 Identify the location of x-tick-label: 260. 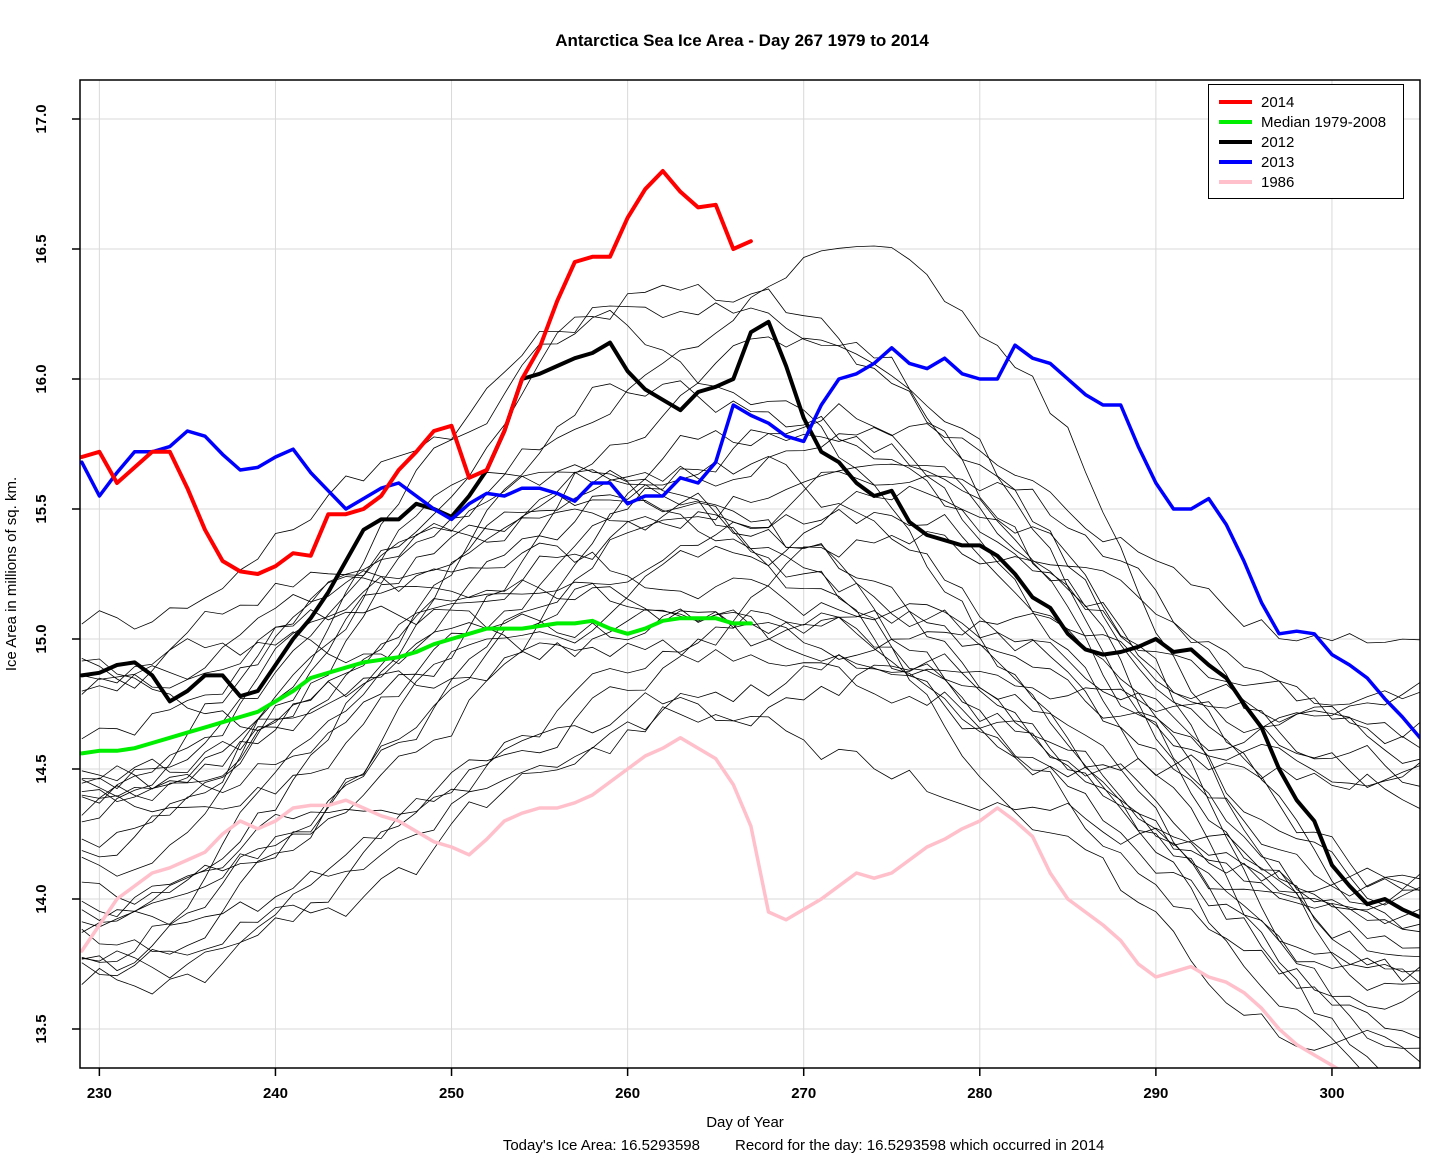
(627, 1093).